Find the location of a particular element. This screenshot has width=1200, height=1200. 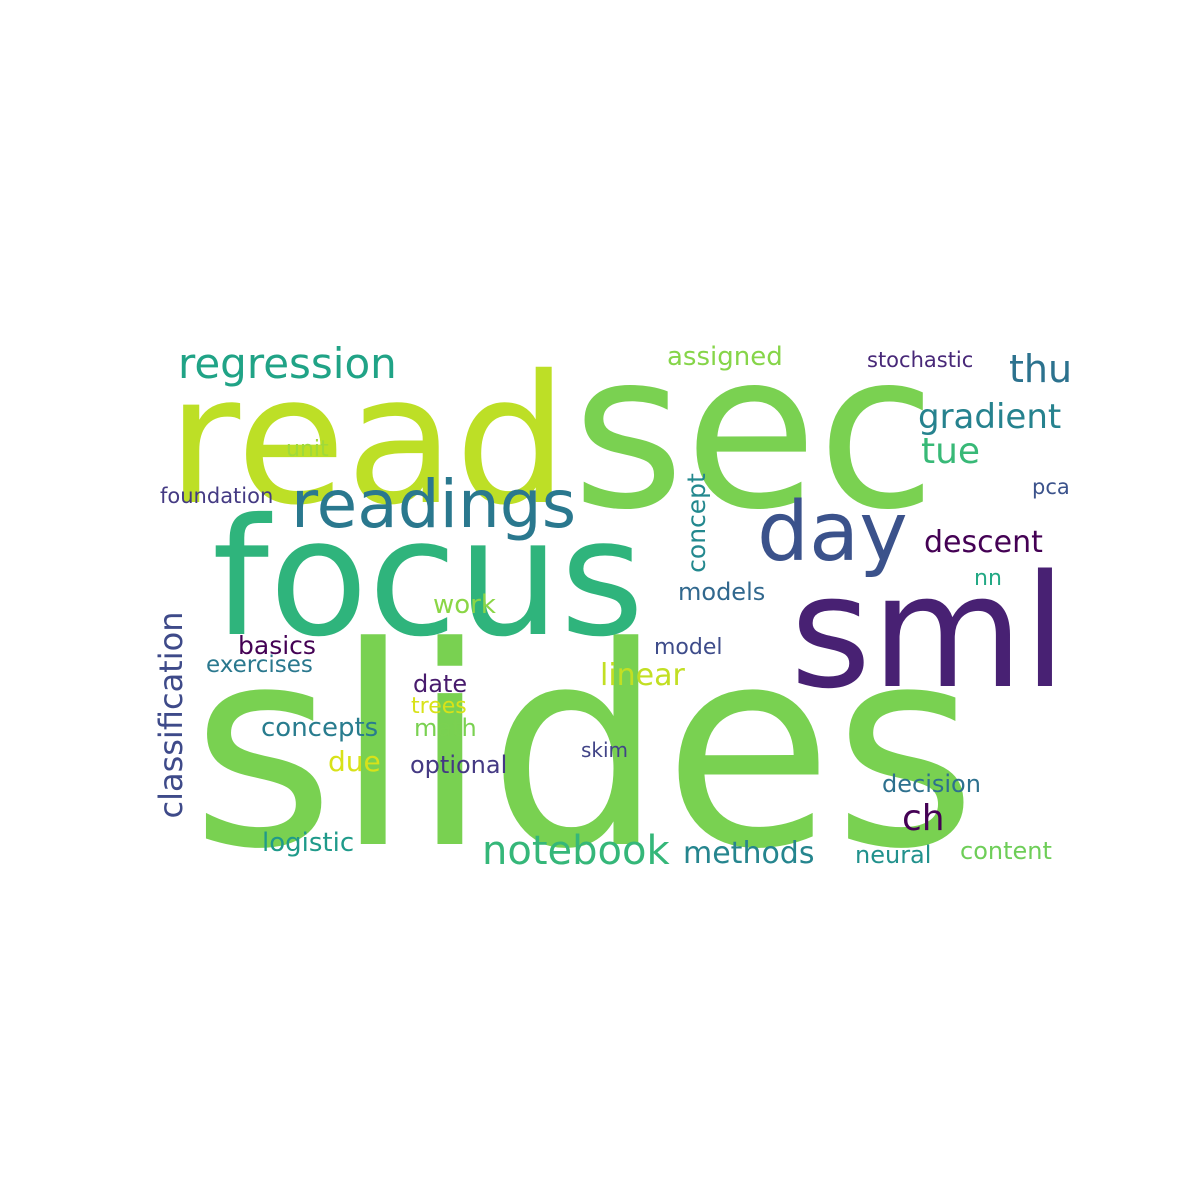

word-neural: neural is located at coordinates (893, 855).